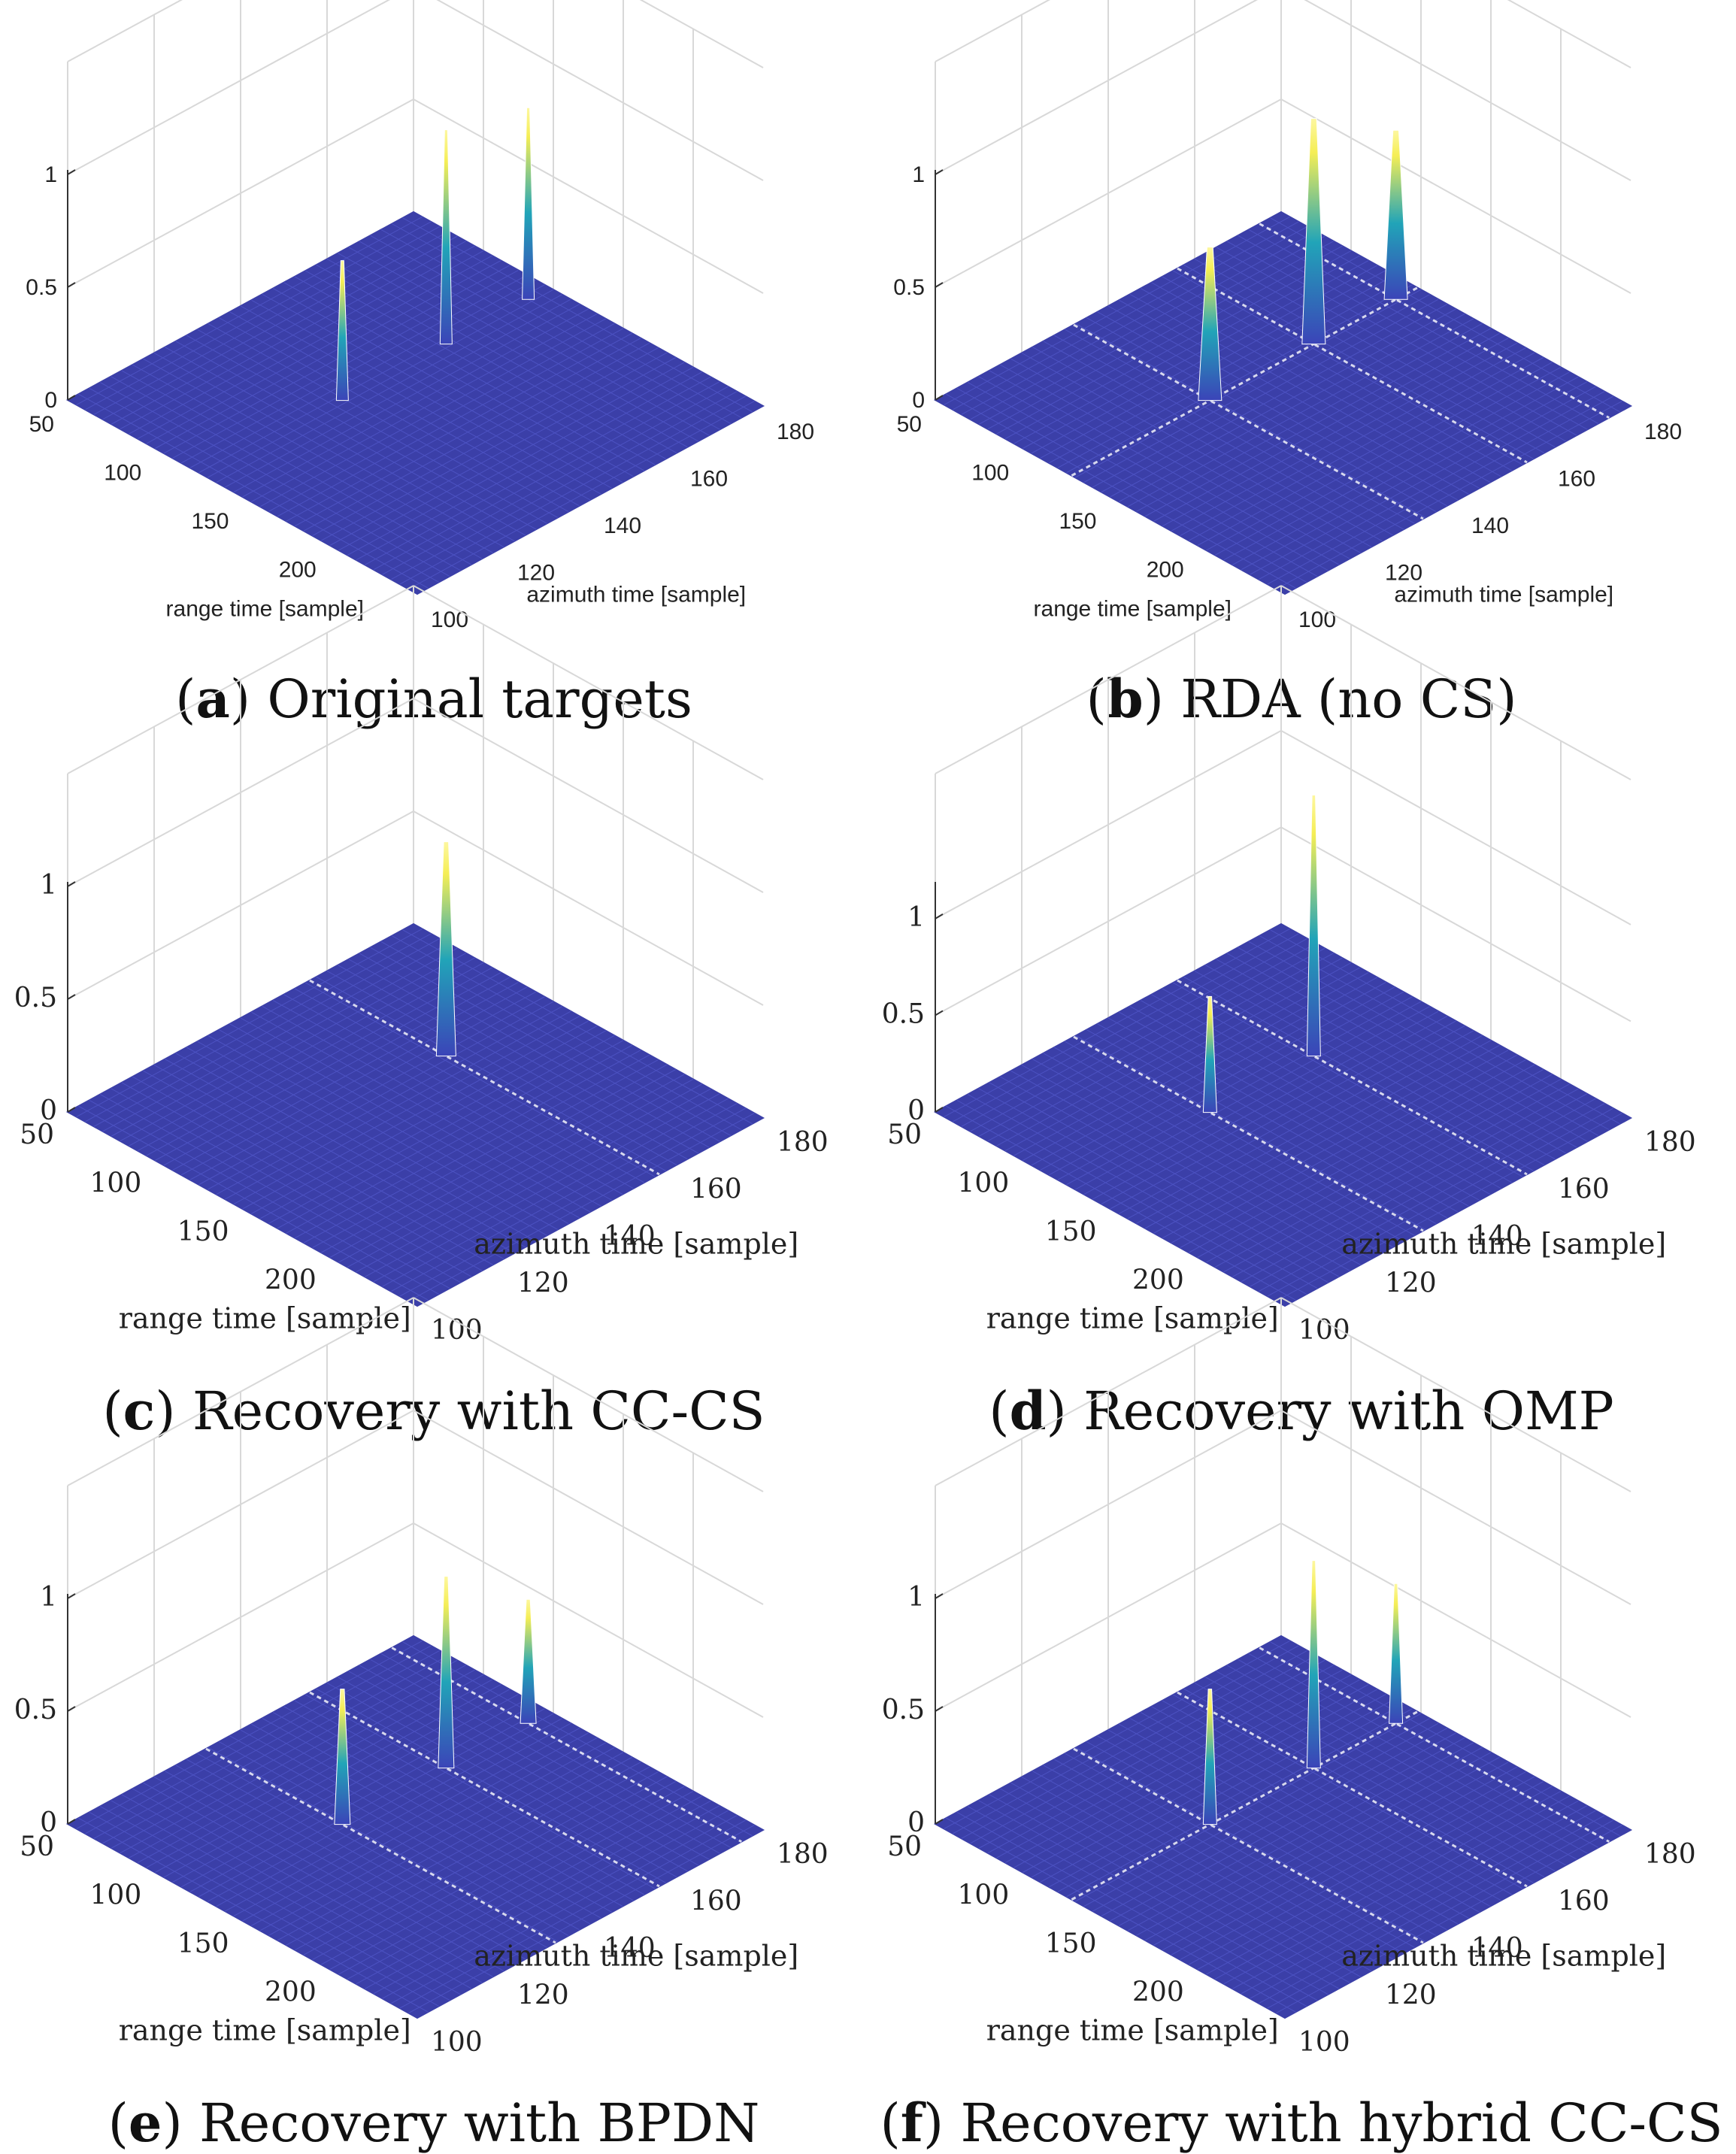  What do you see at coordinates (1028, 1411) in the screenshot?
I see `caption-letter: d` at bounding box center [1028, 1411].